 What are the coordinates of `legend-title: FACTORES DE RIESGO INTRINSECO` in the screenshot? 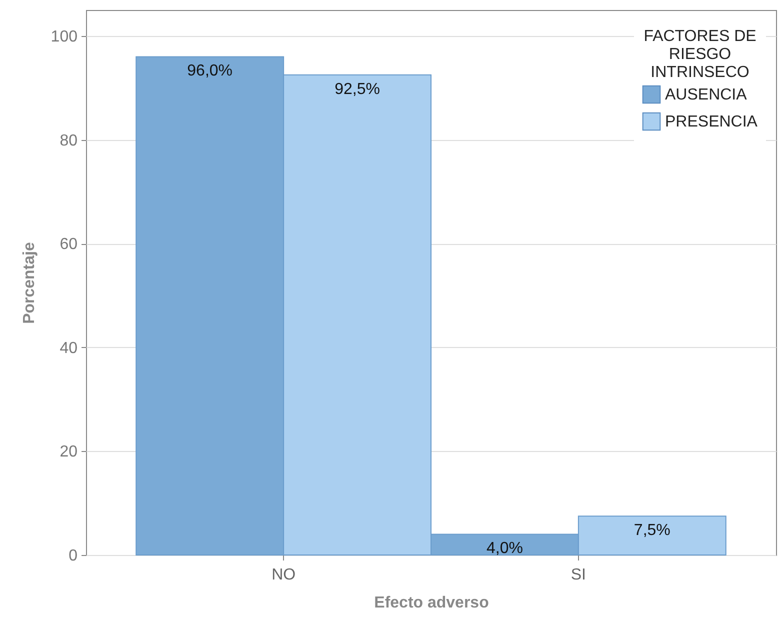 It's located at (700, 54).